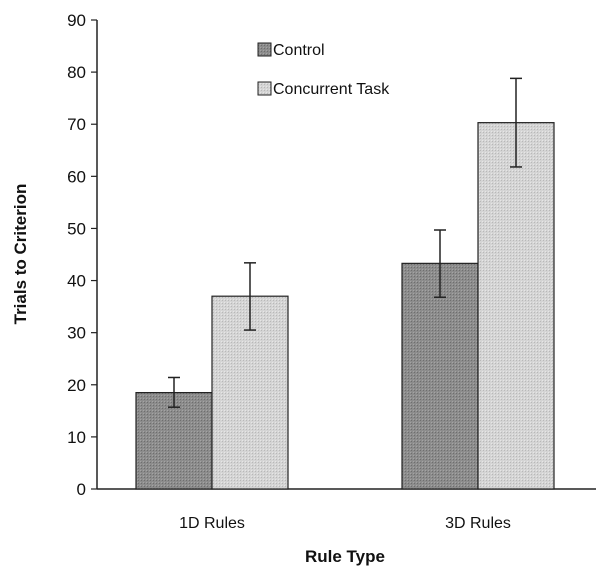 This screenshot has width=604, height=573. What do you see at coordinates (76, 333) in the screenshot?
I see `y-tick-label: 30` at bounding box center [76, 333].